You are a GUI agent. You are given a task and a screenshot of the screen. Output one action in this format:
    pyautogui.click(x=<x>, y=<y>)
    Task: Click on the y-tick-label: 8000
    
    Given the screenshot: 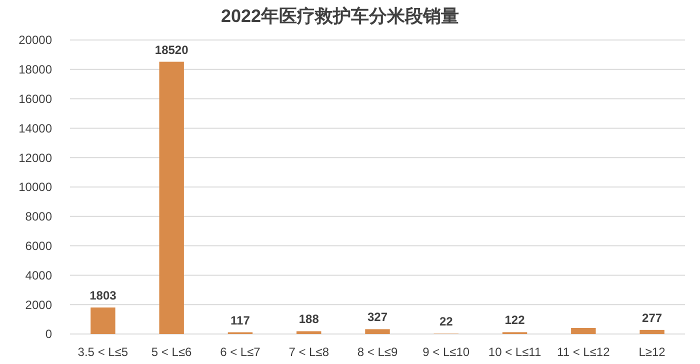 What is the action you would take?
    pyautogui.click(x=38, y=217)
    